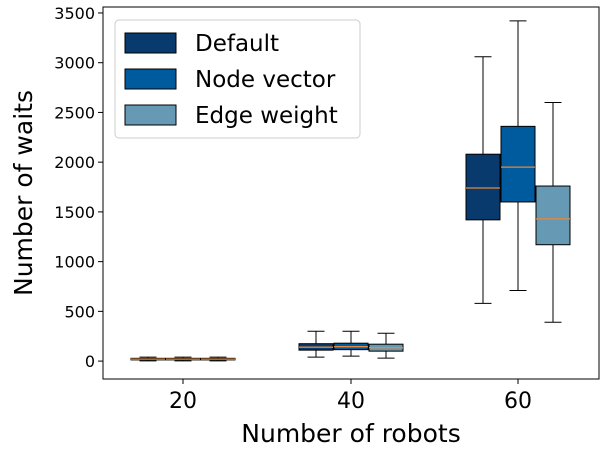 This screenshot has width=608, height=458. I want to click on y-axis-label: Number of waits, so click(23, 193).